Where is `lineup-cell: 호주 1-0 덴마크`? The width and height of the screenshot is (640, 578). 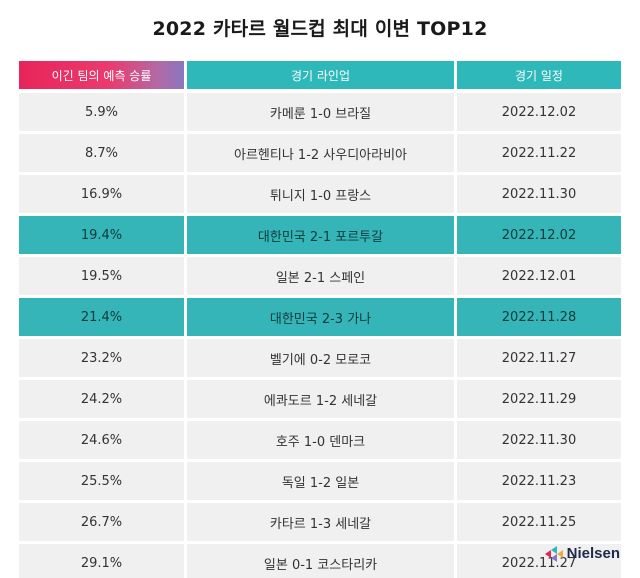
lineup-cell: 호주 1-0 덴마크 is located at coordinates (320, 440).